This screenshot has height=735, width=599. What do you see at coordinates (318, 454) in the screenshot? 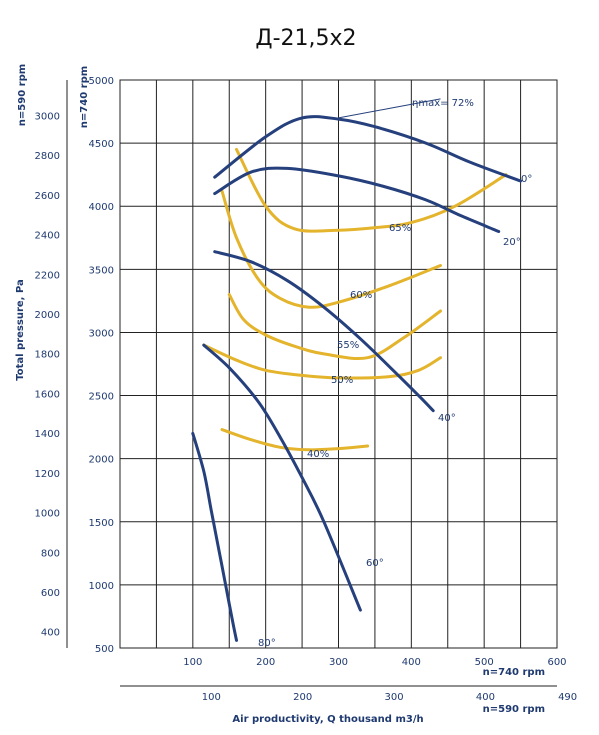
I see `efficiency-label: 40%` at bounding box center [318, 454].